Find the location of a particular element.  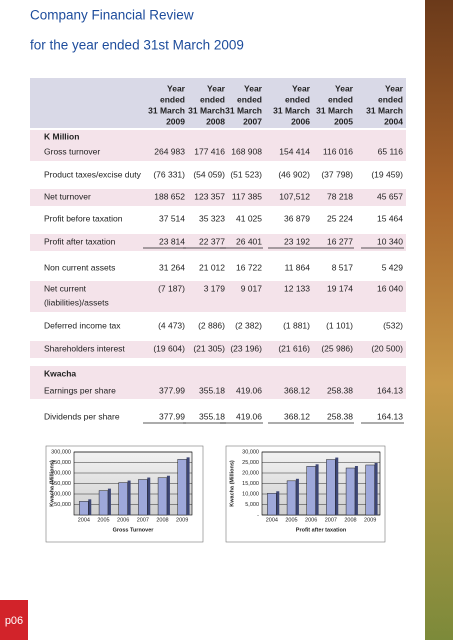

cell-value: (37 798) is located at coordinates (337, 174).